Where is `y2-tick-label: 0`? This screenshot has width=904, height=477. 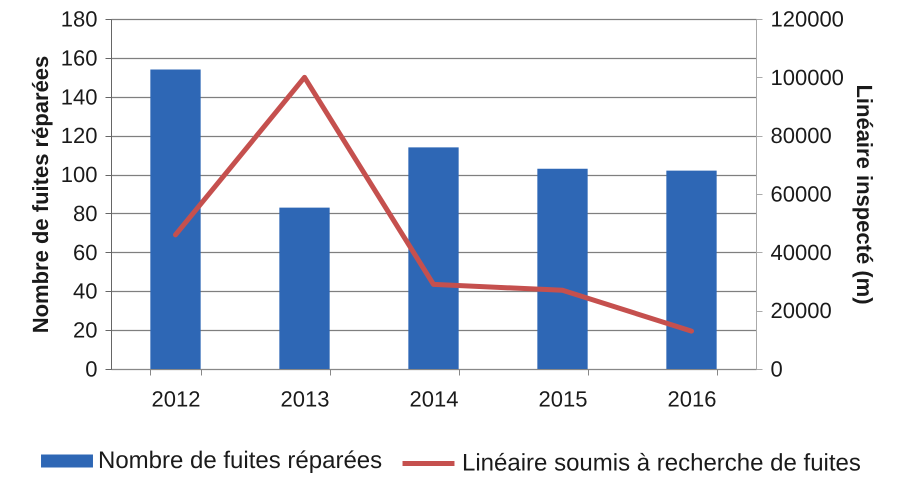
y2-tick-label: 0 is located at coordinates (776, 369).